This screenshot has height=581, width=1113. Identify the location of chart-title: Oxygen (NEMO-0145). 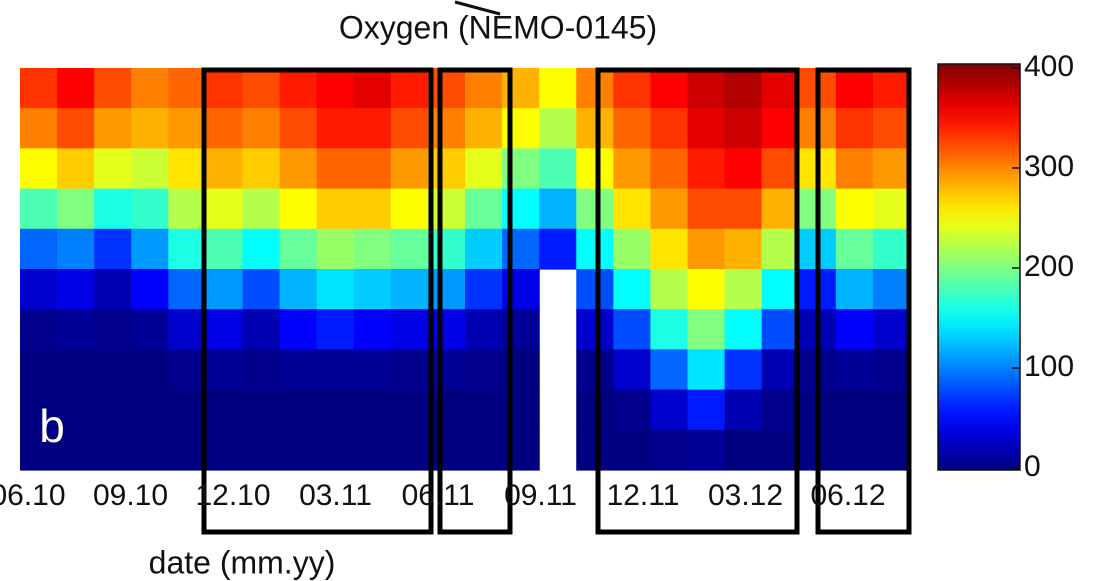
(498, 27).